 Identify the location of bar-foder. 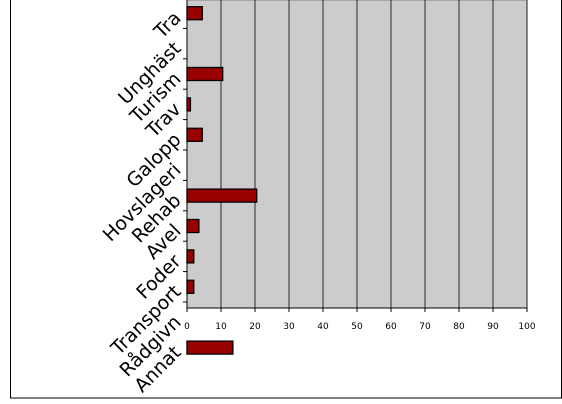
(190, 256).